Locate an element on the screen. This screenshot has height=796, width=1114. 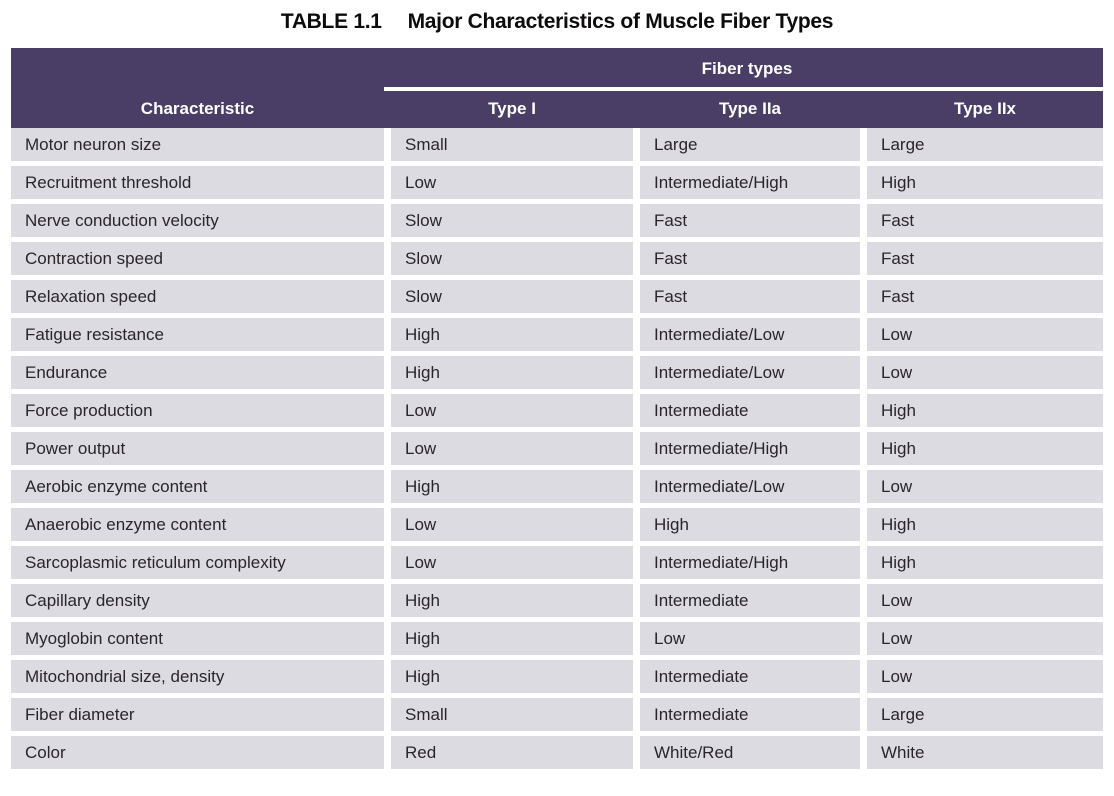
column-header-type-i: Type I is located at coordinates (512, 108).